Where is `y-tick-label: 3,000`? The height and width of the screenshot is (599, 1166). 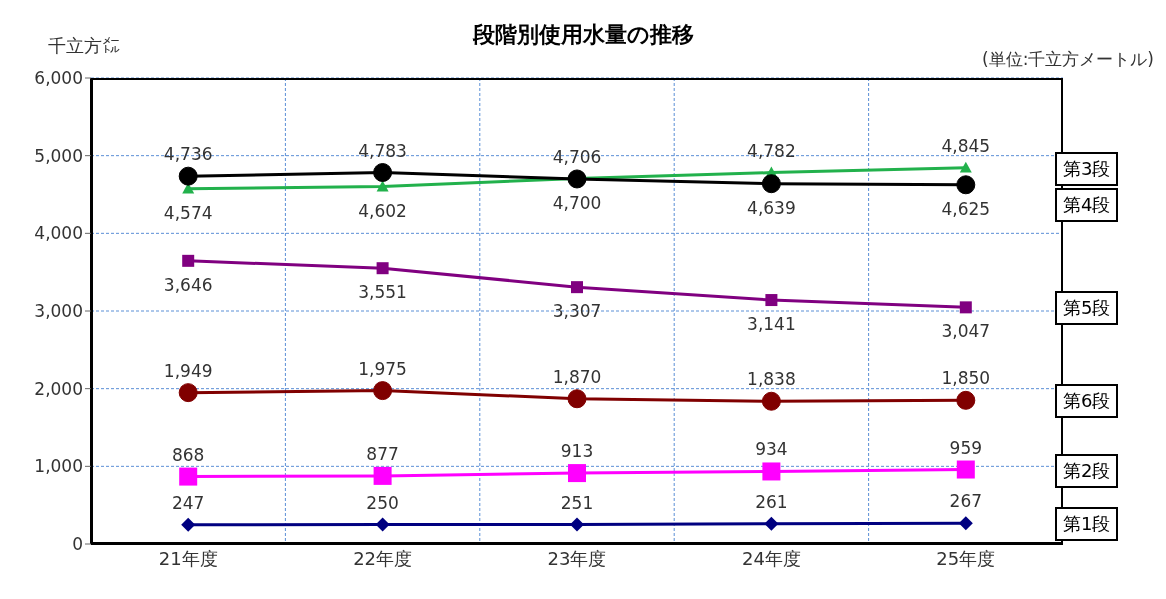
y-tick-label: 3,000 is located at coordinates (58, 311).